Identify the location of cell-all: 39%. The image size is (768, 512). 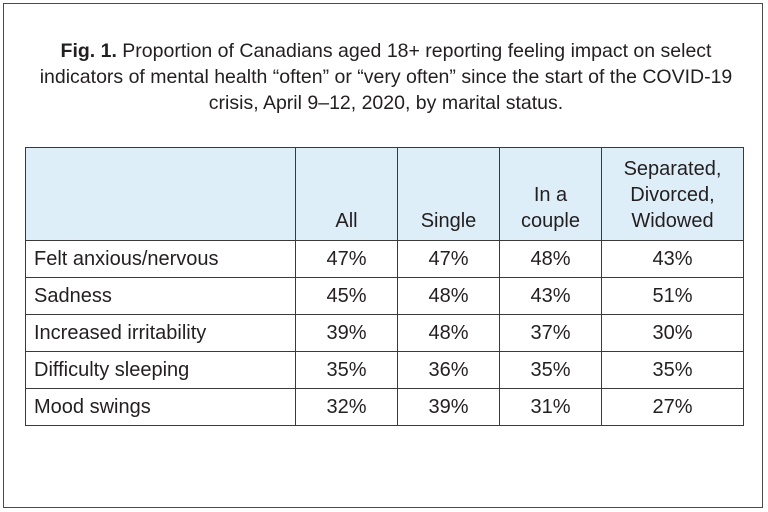
(346, 333).